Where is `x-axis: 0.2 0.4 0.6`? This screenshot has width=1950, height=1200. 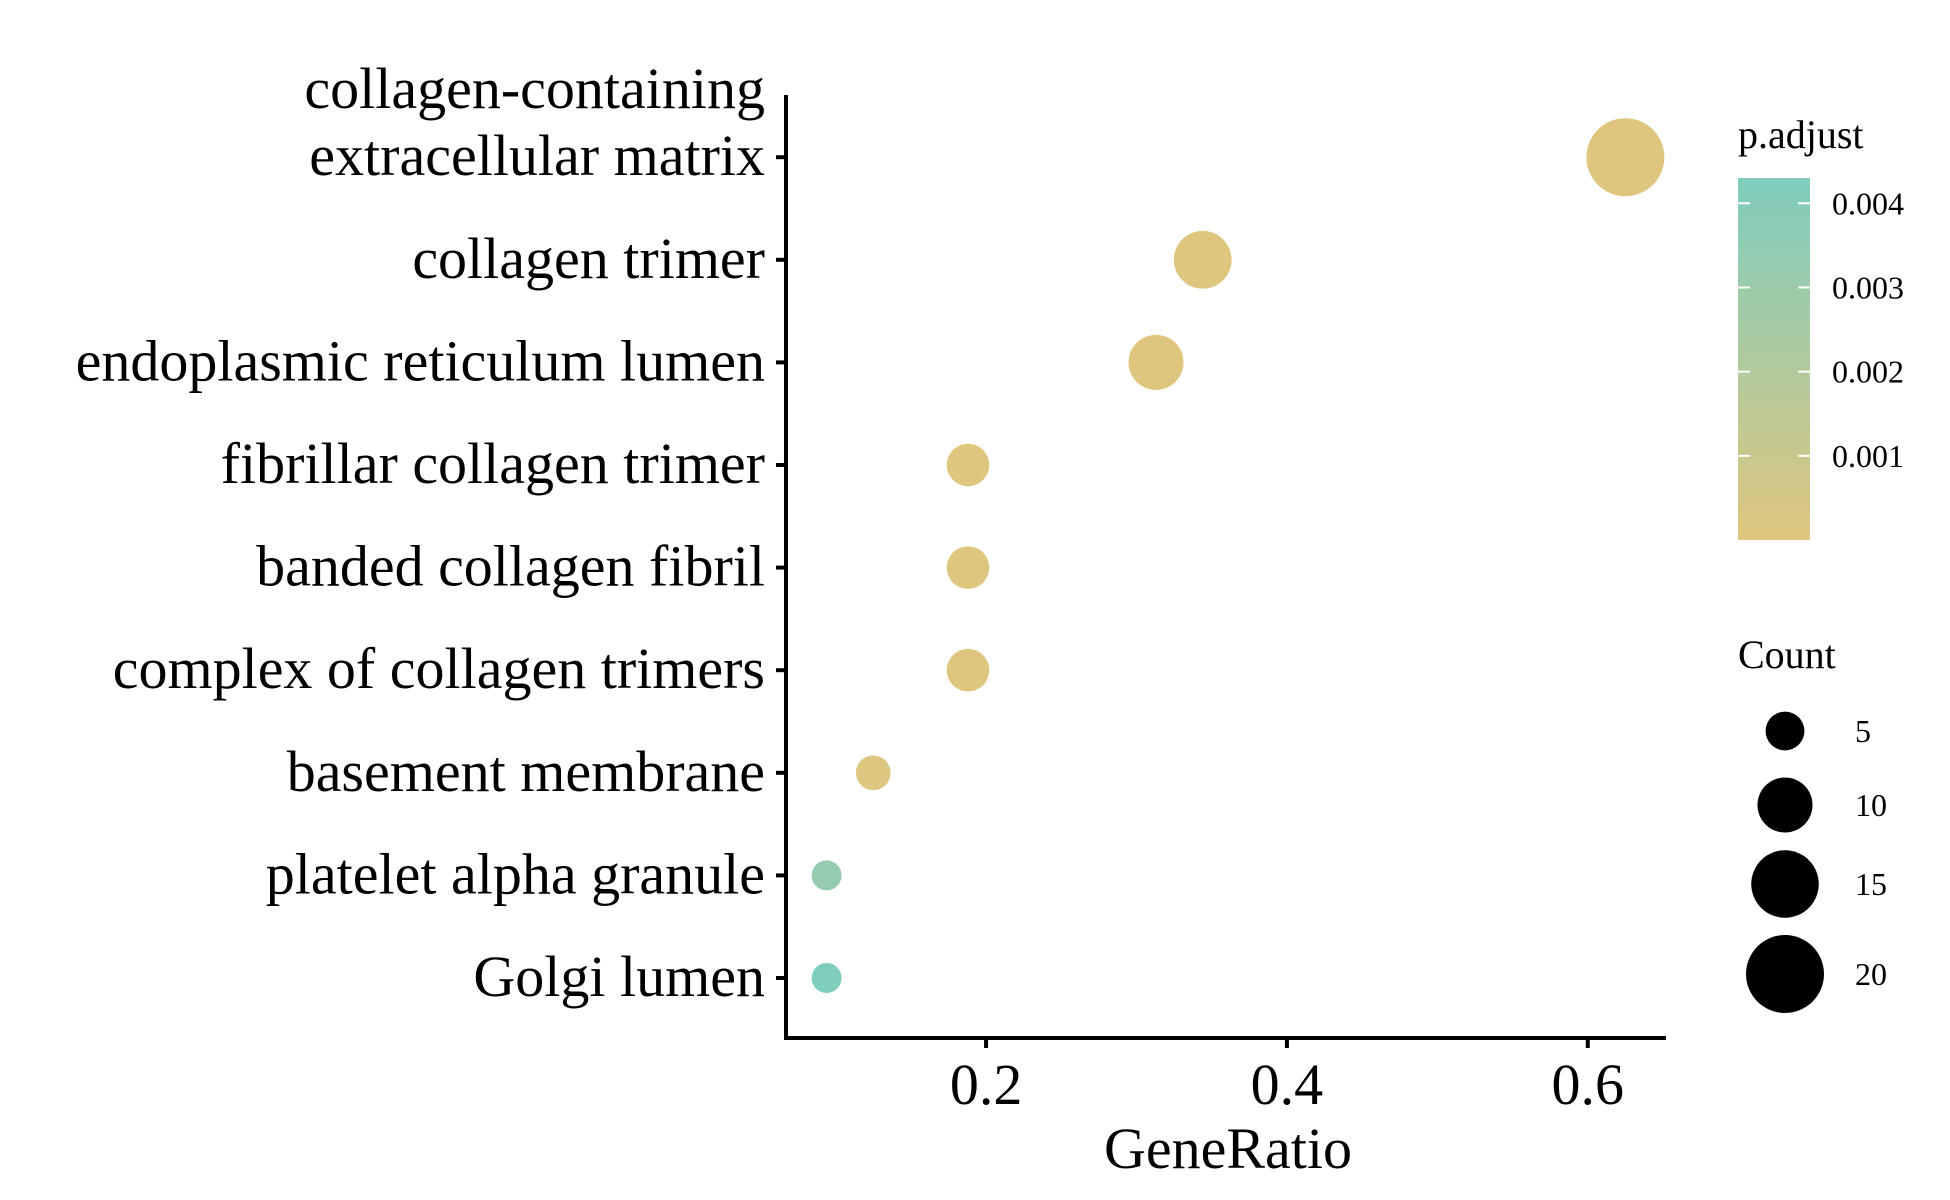
x-axis: 0.2 0.4 0.6 is located at coordinates (1225, 1076).